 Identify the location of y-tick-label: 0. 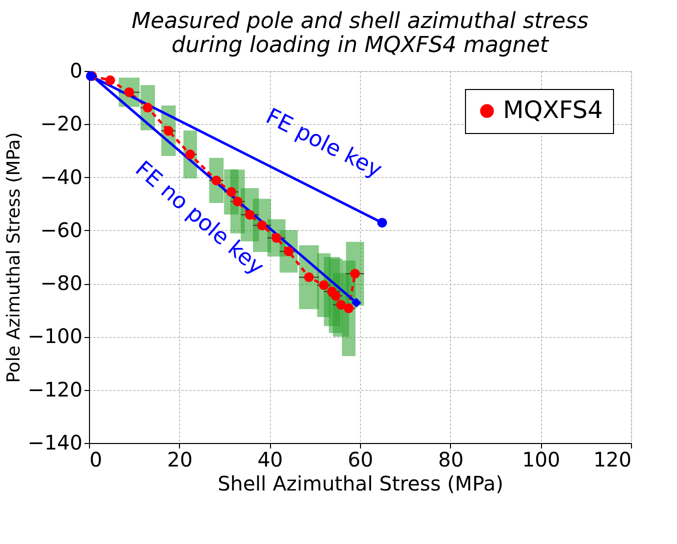
(76, 70).